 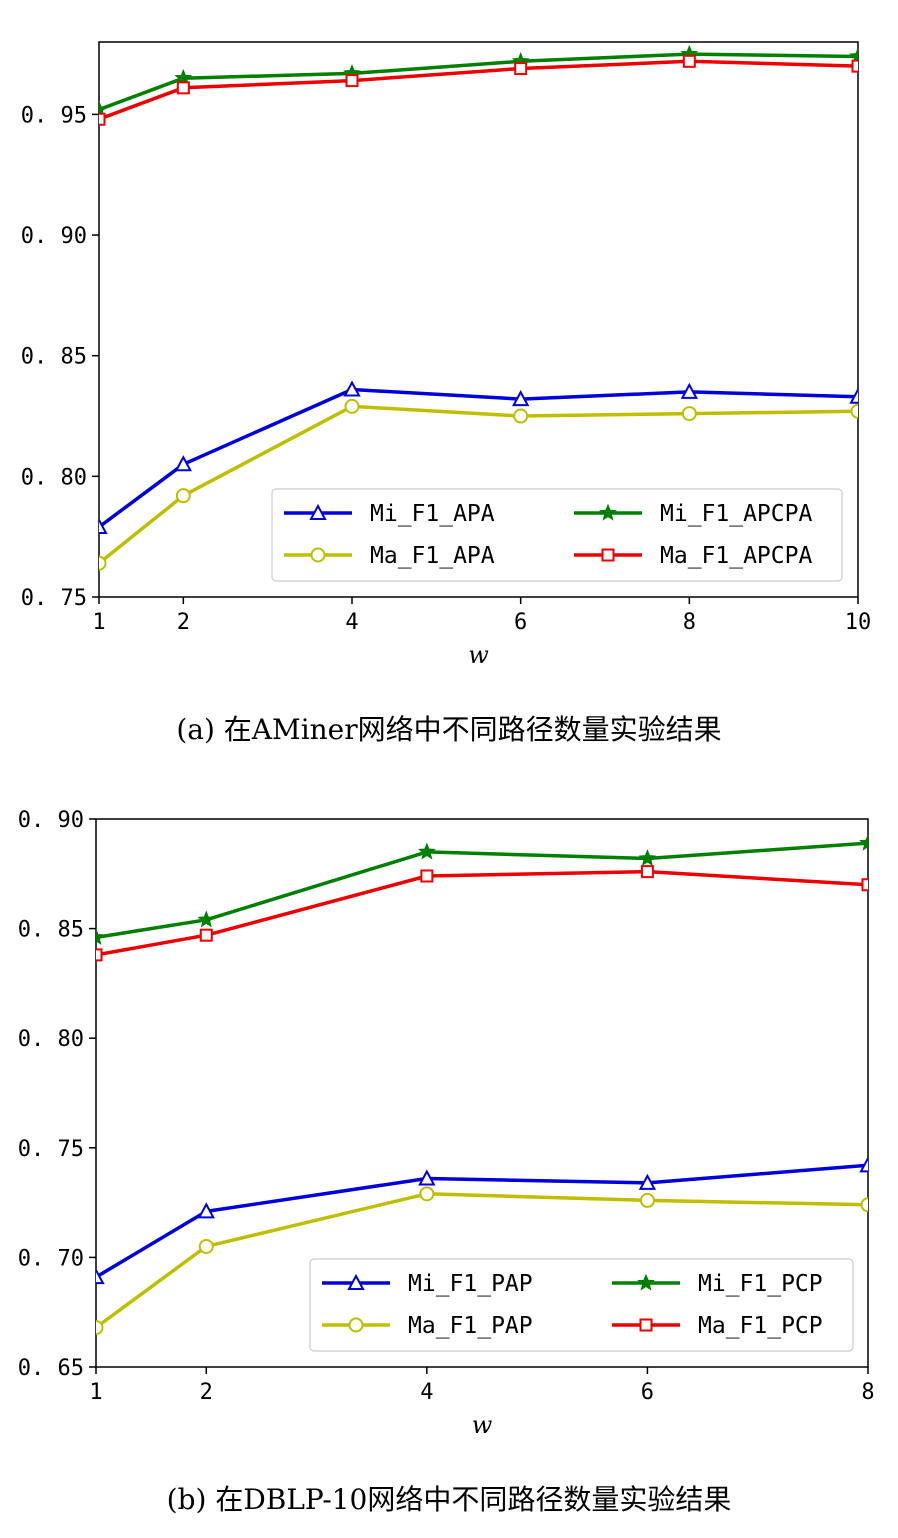 What do you see at coordinates (858, 622) in the screenshot?
I see `x-tick-label: 10` at bounding box center [858, 622].